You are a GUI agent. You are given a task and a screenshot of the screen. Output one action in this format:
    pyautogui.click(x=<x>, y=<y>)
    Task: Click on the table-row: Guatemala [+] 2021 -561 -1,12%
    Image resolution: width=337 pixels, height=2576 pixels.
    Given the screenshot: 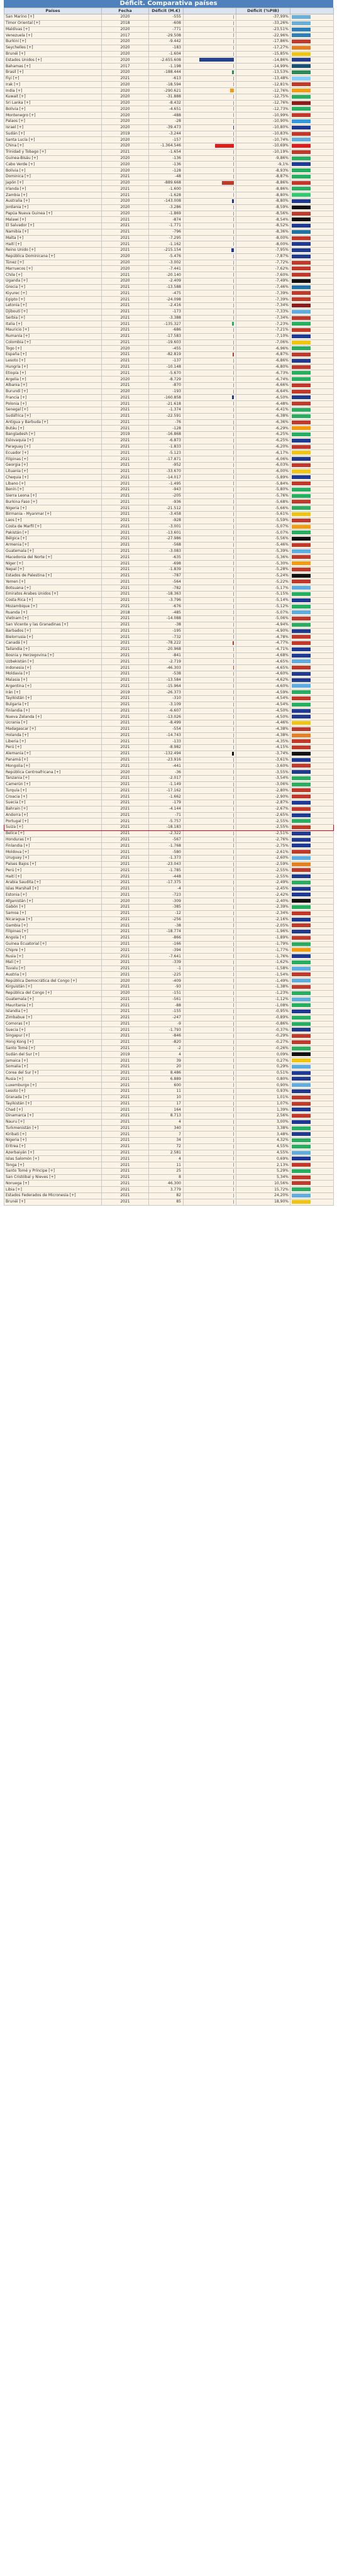 What is the action you would take?
    pyautogui.click(x=169, y=1000)
    